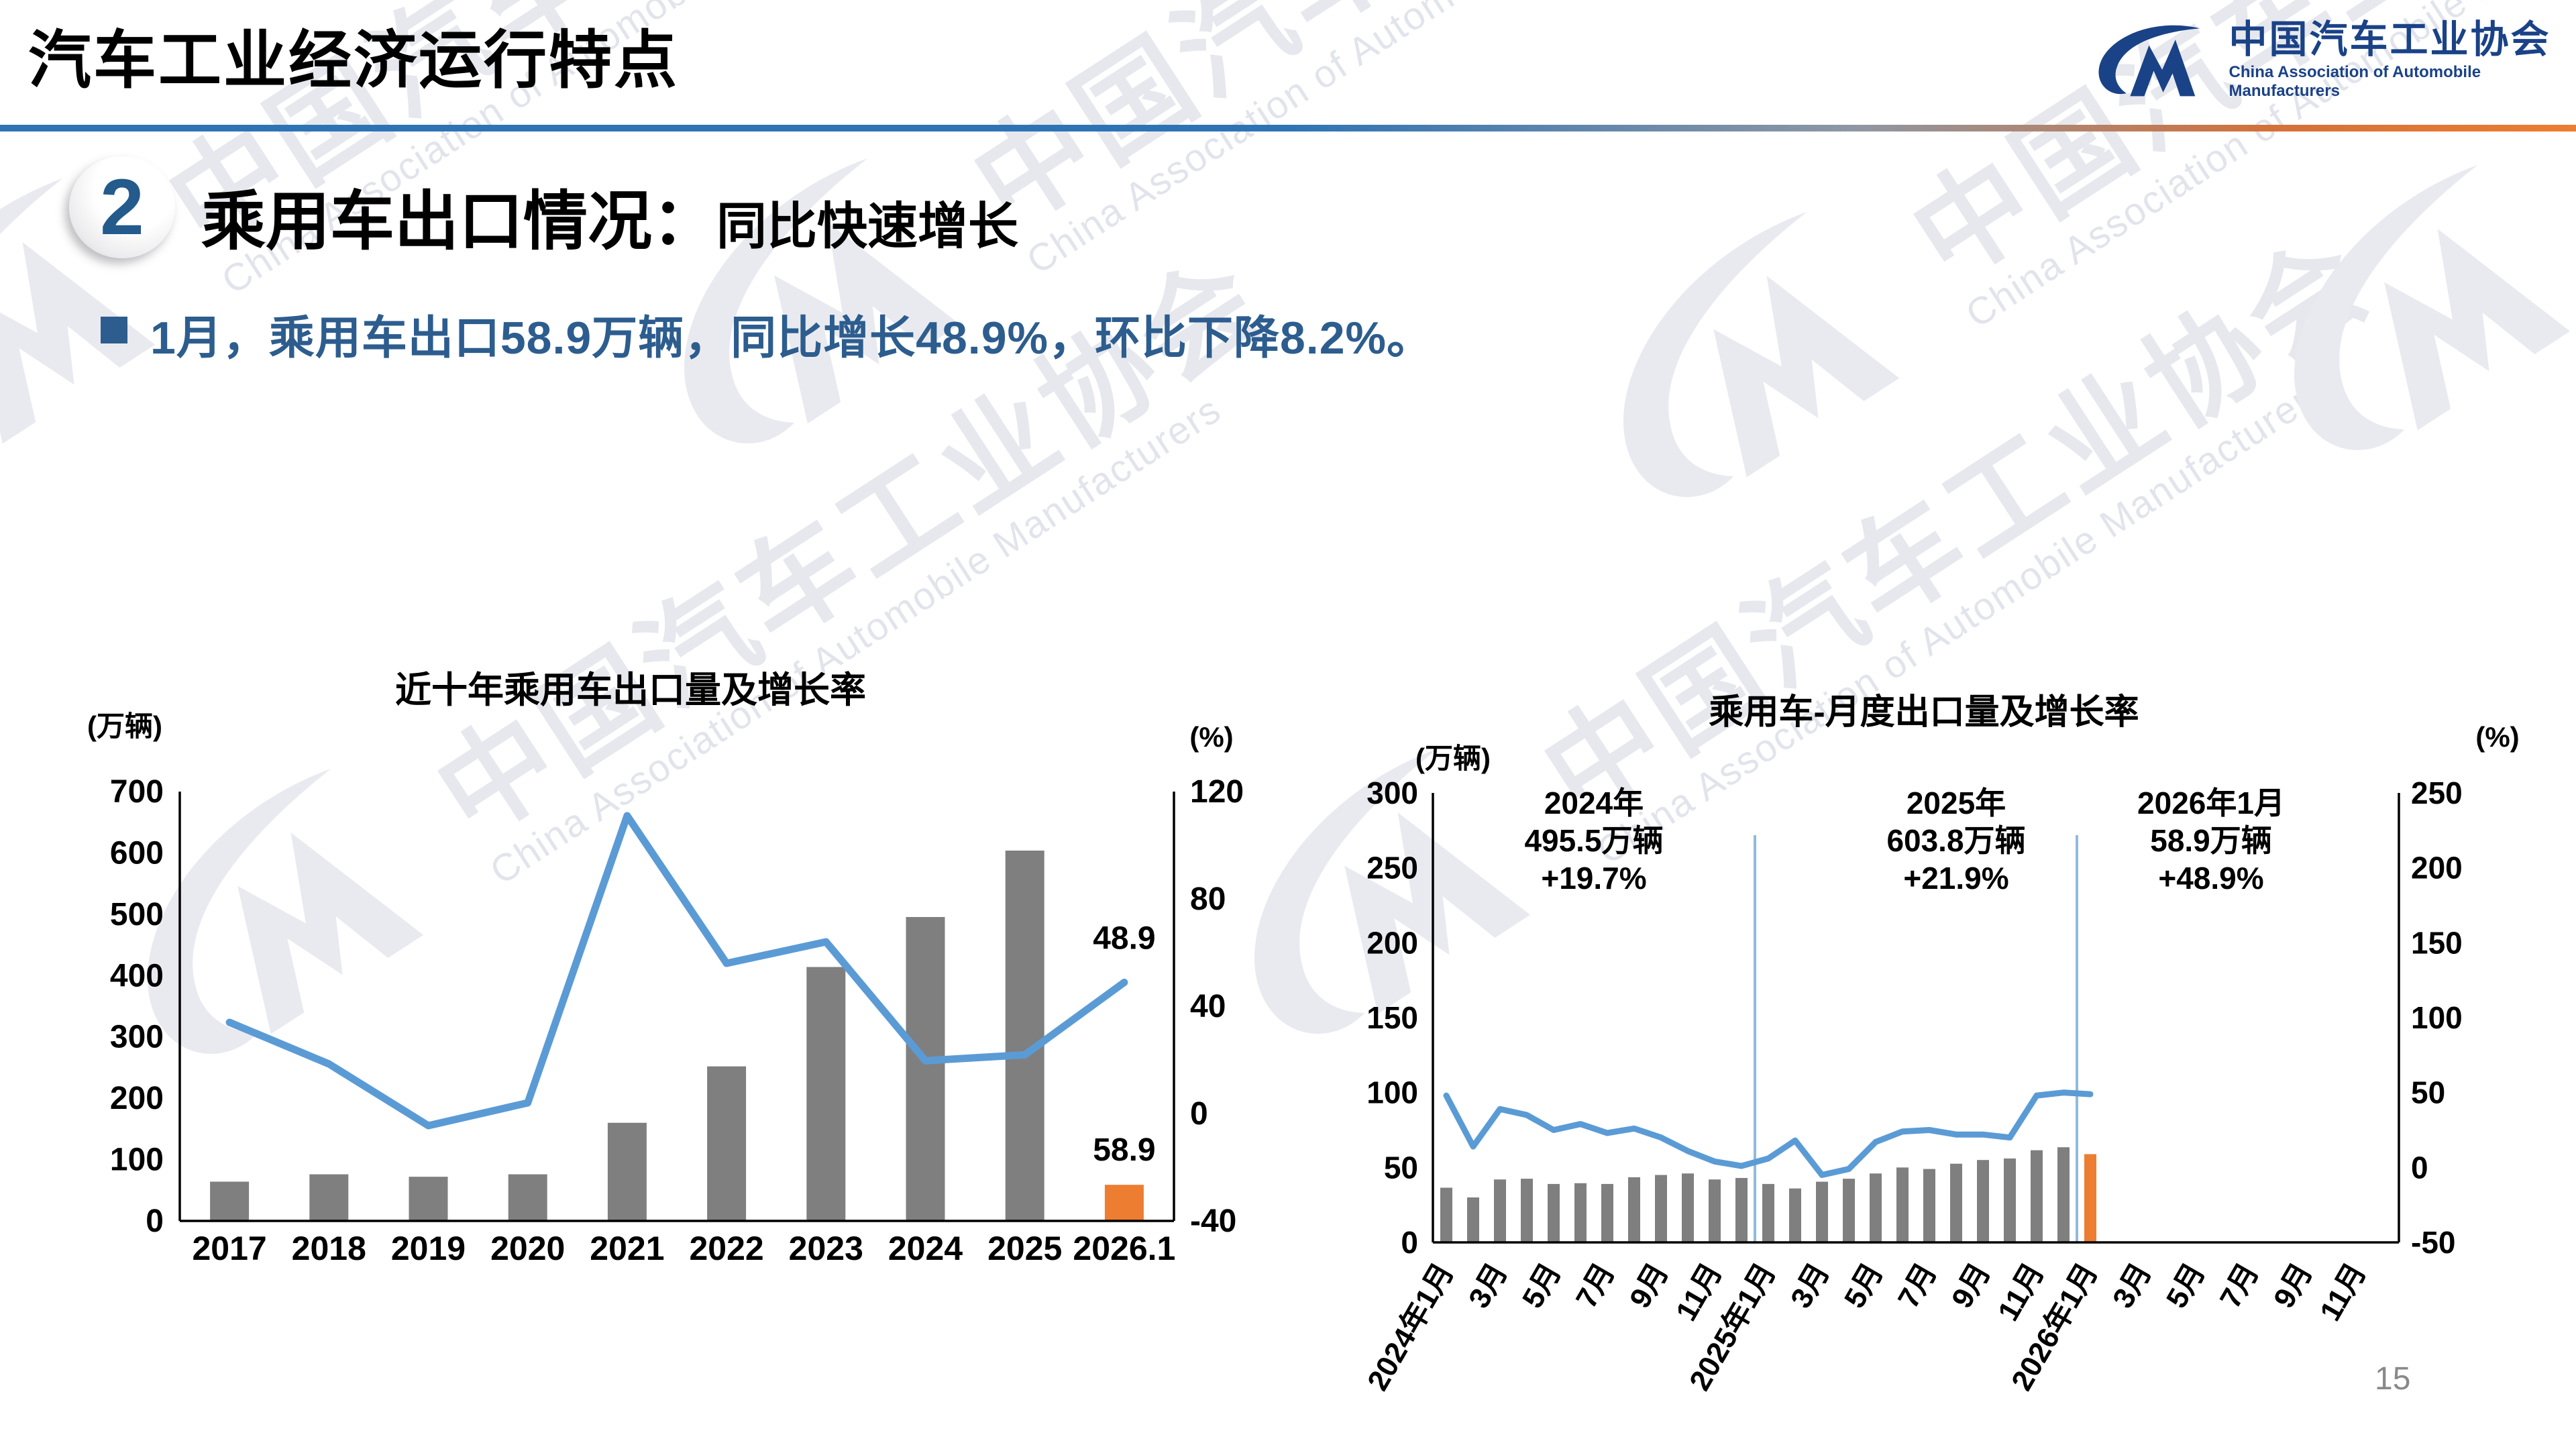 The width and height of the screenshot is (2576, 1449). Describe the element at coordinates (2433, 1242) in the screenshot. I see `right-axis-tick: -50` at that location.